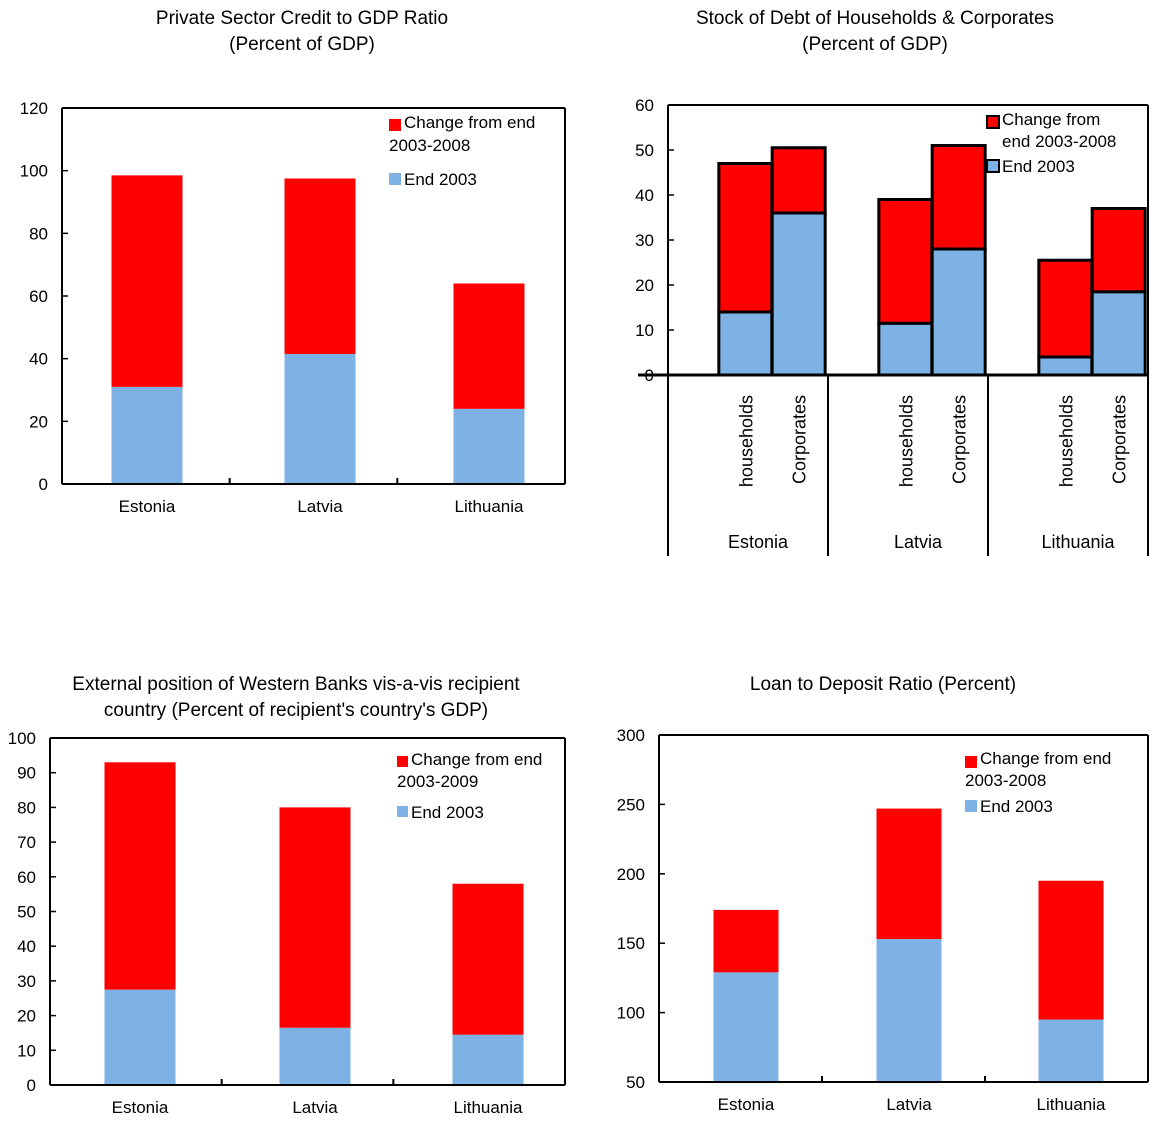  Describe the element at coordinates (918, 542) in the screenshot. I see `x-group-label: Latvia` at that location.